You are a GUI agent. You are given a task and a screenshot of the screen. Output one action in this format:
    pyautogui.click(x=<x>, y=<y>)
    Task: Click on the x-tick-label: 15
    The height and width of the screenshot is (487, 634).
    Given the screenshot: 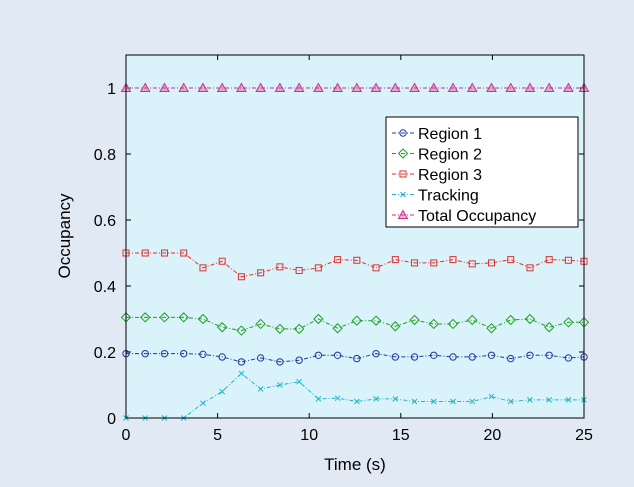 What is the action you would take?
    pyautogui.click(x=401, y=435)
    